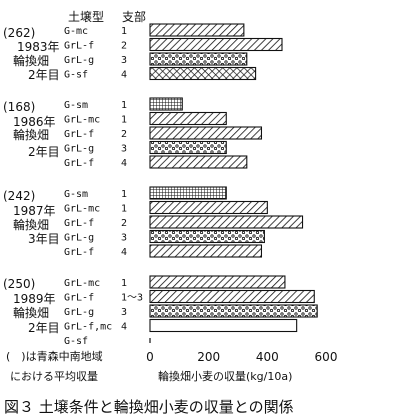 Image resolution: width=400 pixels, height=420 pixels. Describe the element at coordinates (267, 357) in the screenshot. I see `x-tick-label: 400` at that location.